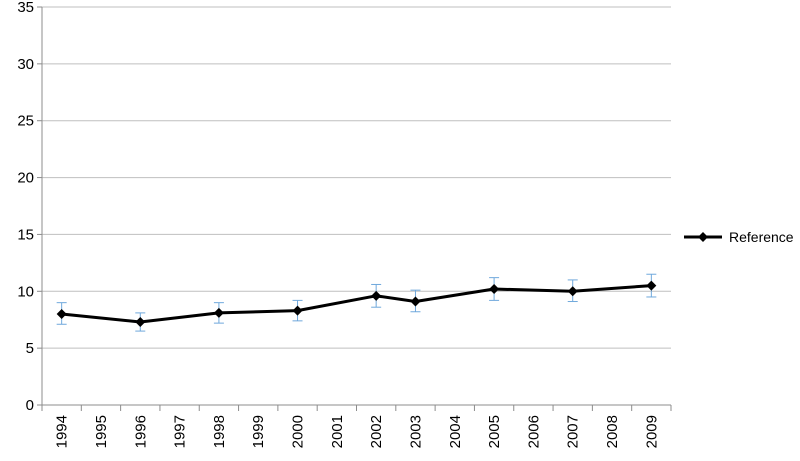 This screenshot has width=800, height=461. Describe the element at coordinates (612, 431) in the screenshot. I see `x-tick-label-2008: 2008` at that location.